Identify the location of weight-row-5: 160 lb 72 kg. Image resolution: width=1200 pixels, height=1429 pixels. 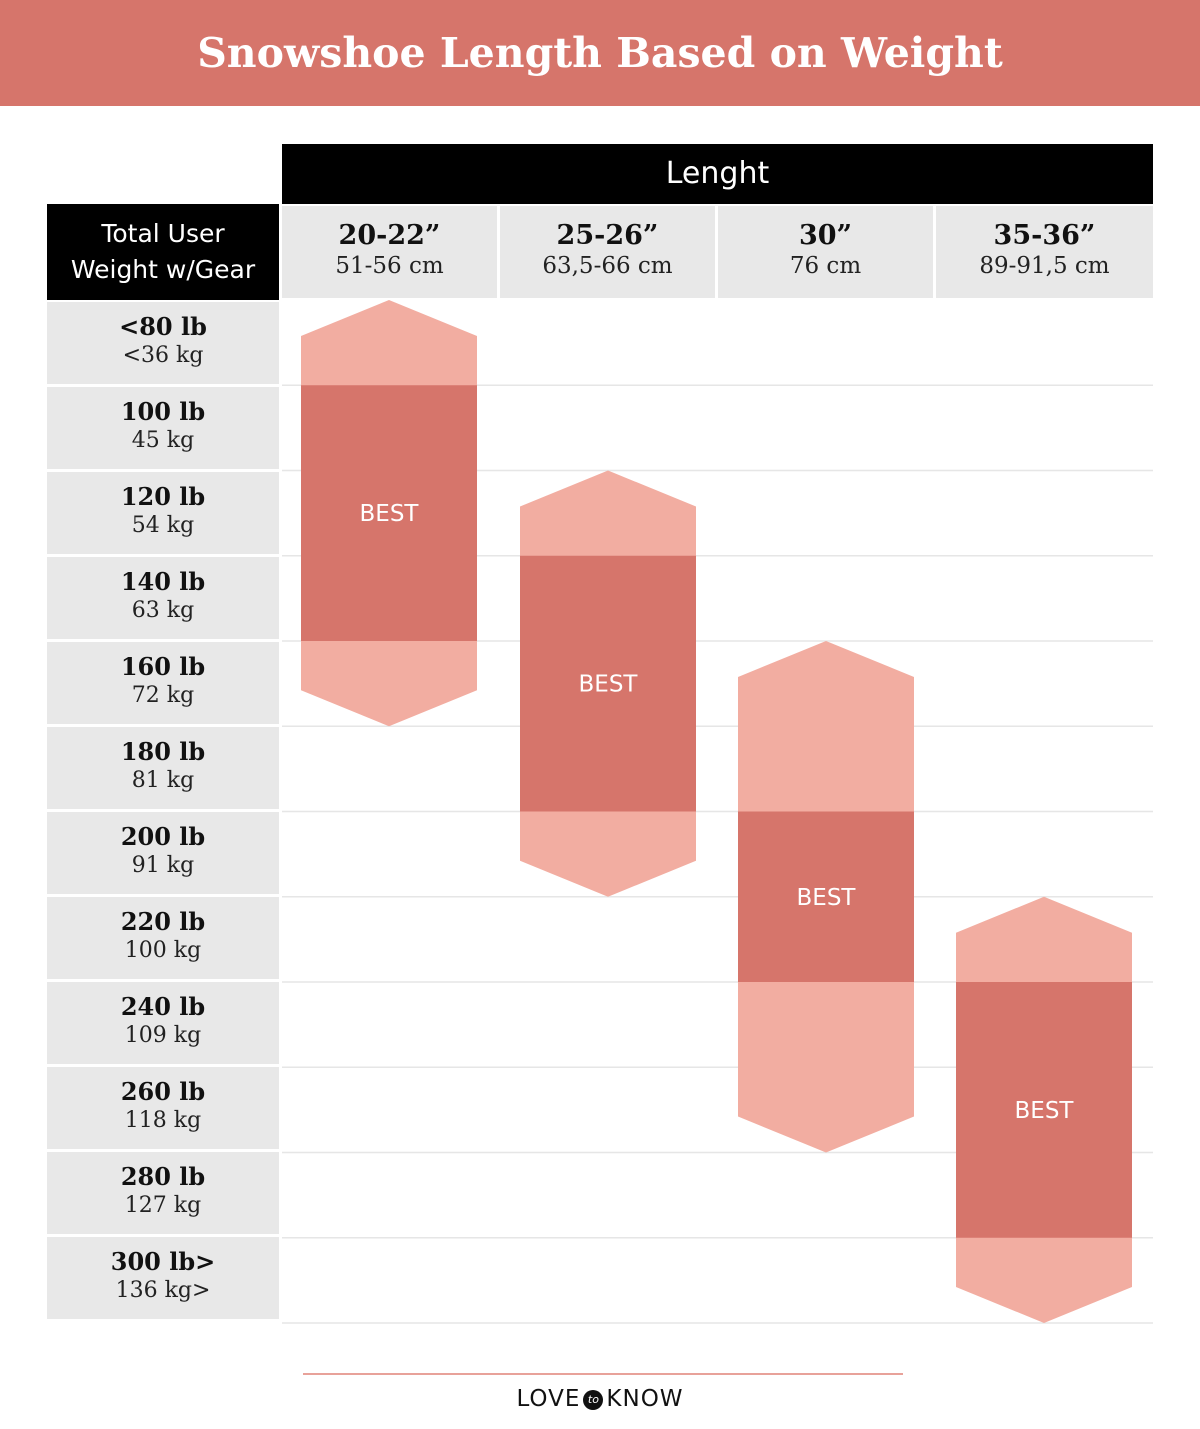
(163, 683).